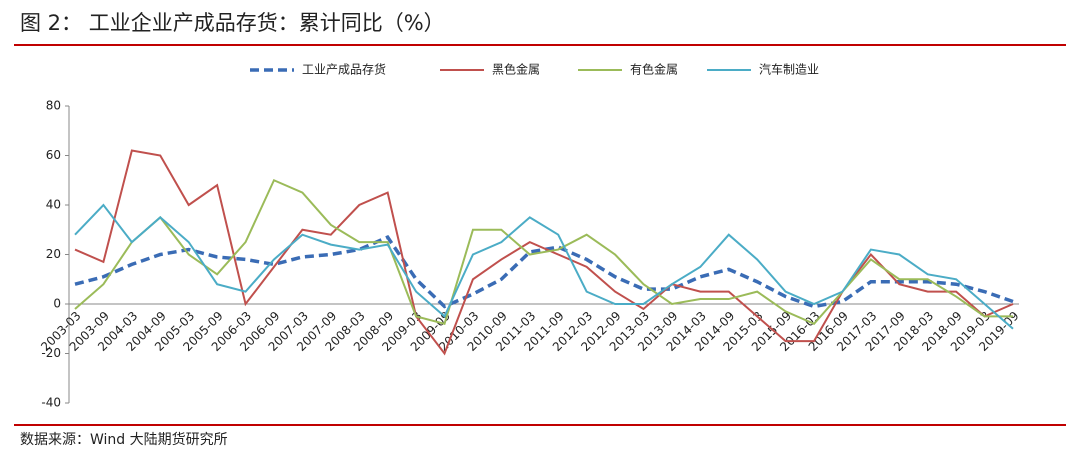 Image resolution: width=1080 pixels, height=453 pixels. I want to click on y-tick-label: -20, so click(51, 353).